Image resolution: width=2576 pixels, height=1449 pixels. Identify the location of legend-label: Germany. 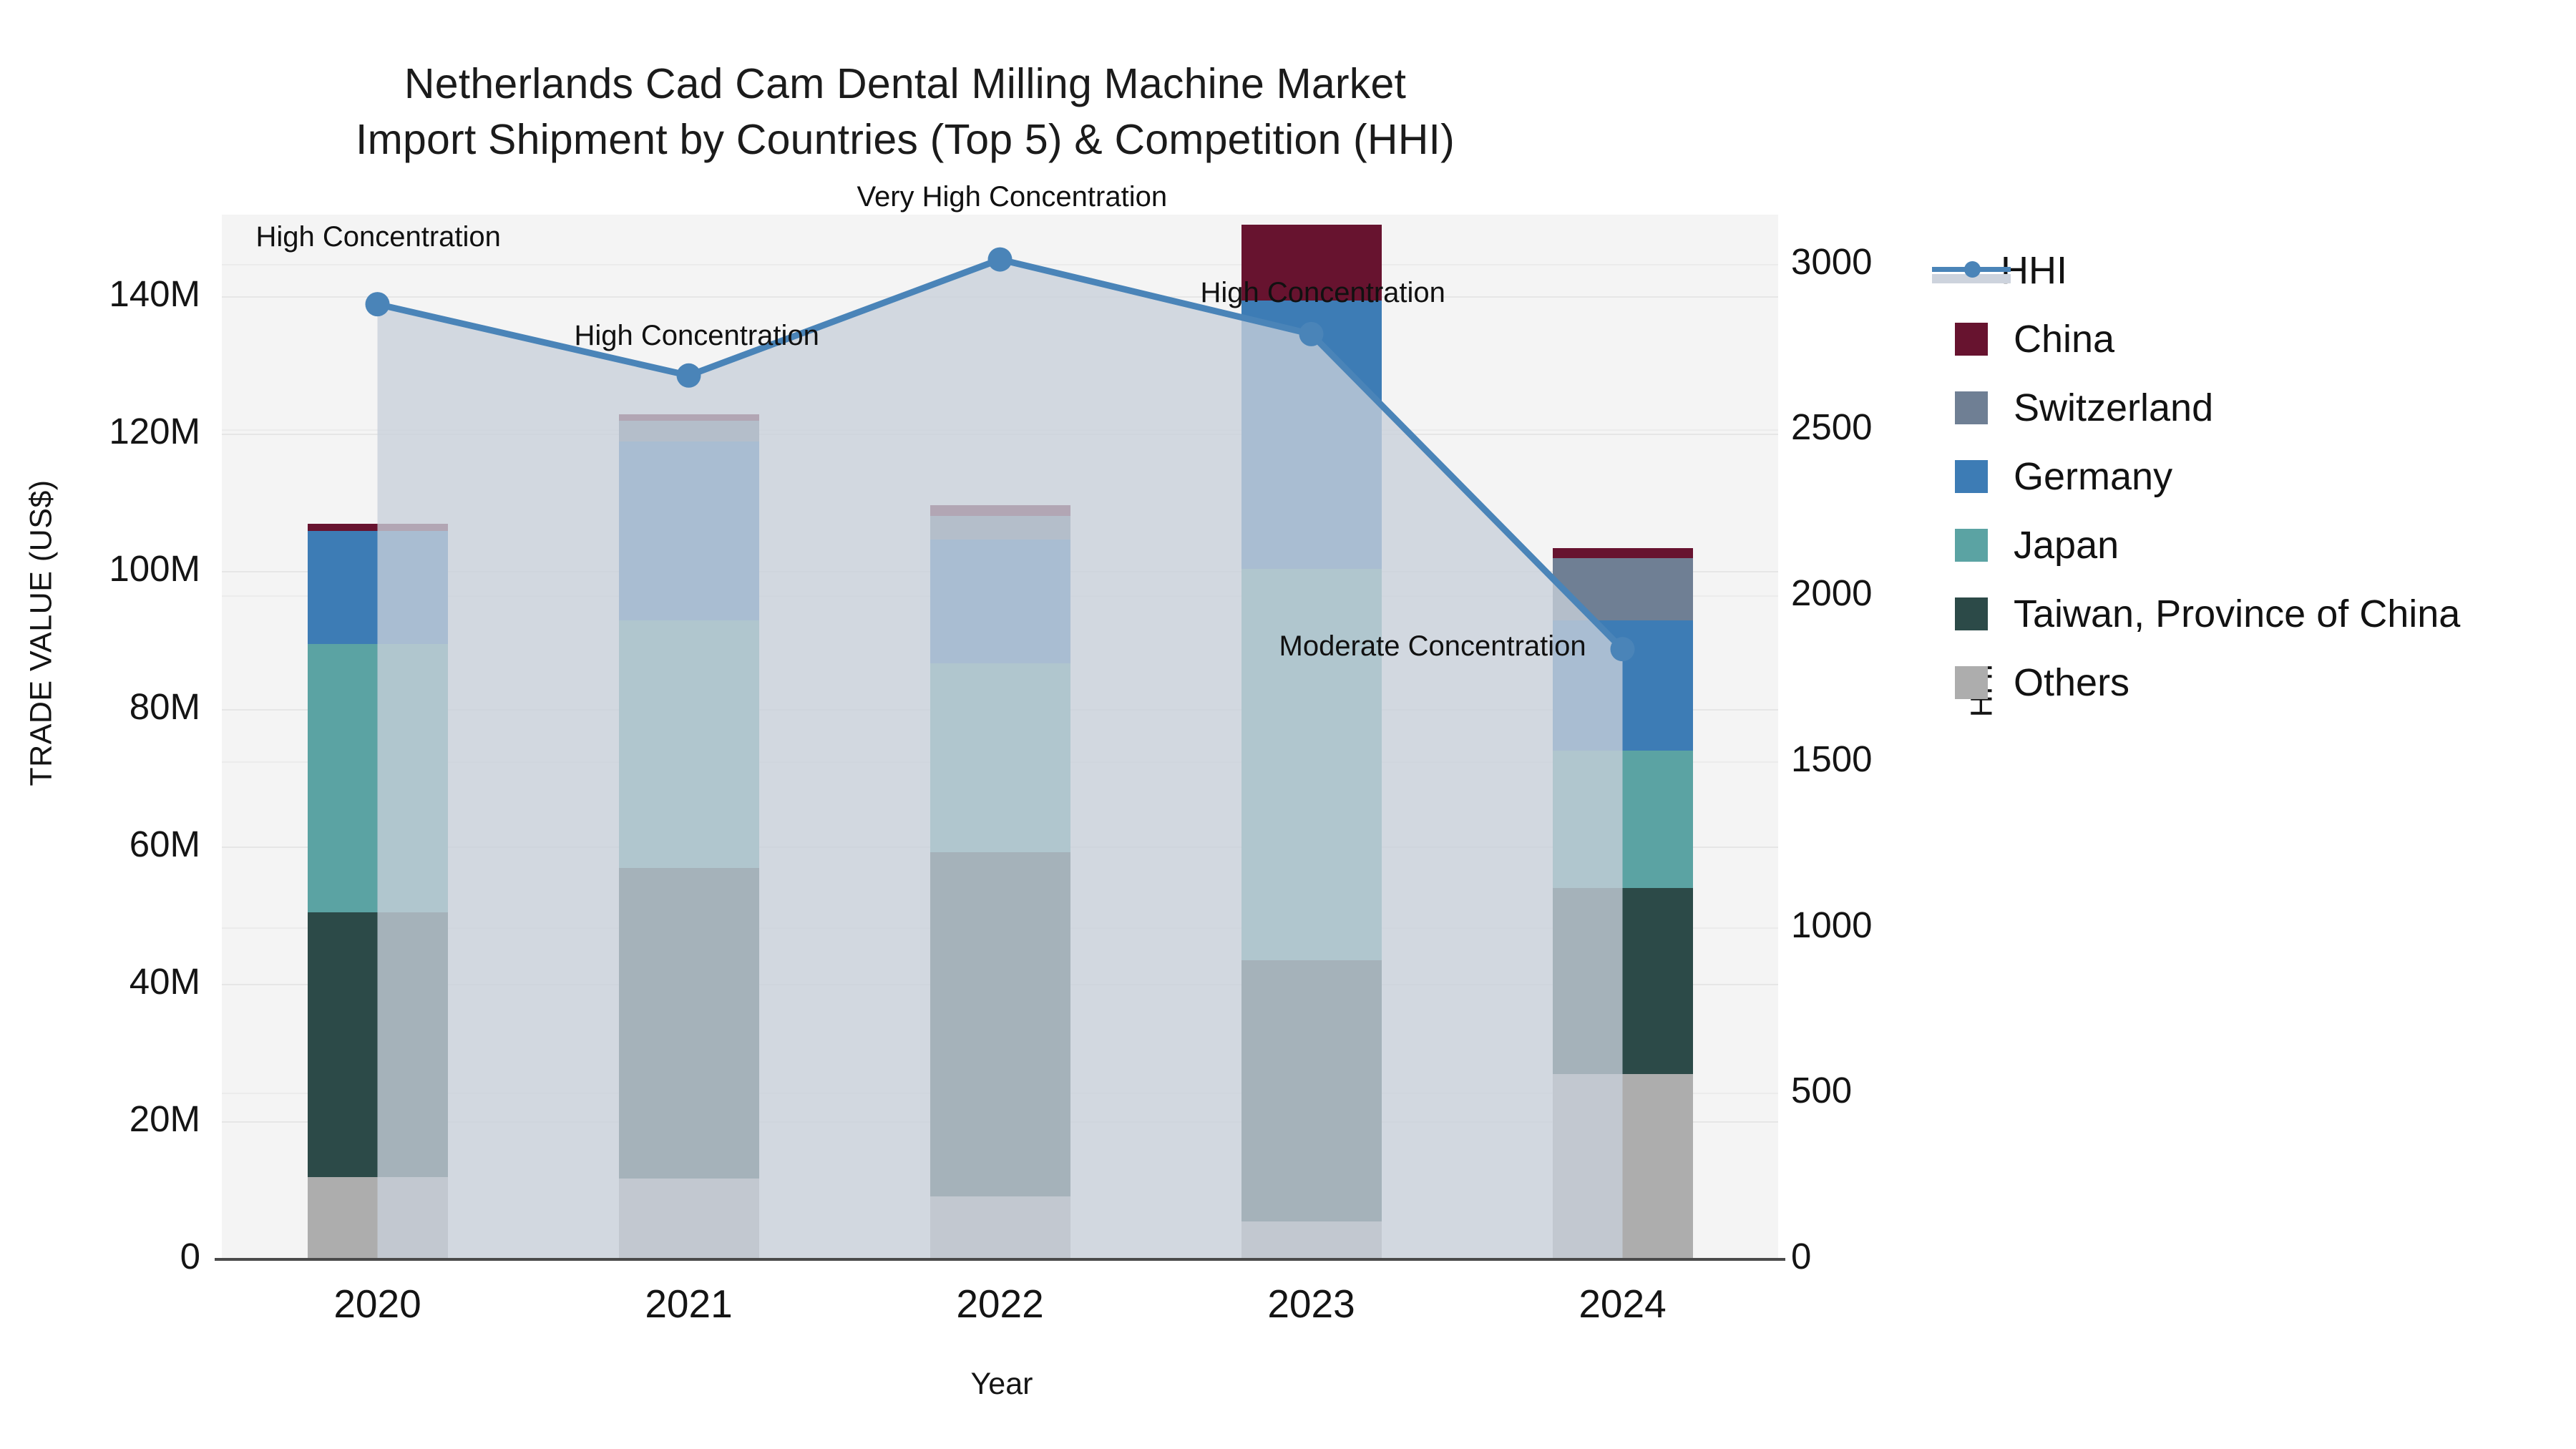
(2093, 476).